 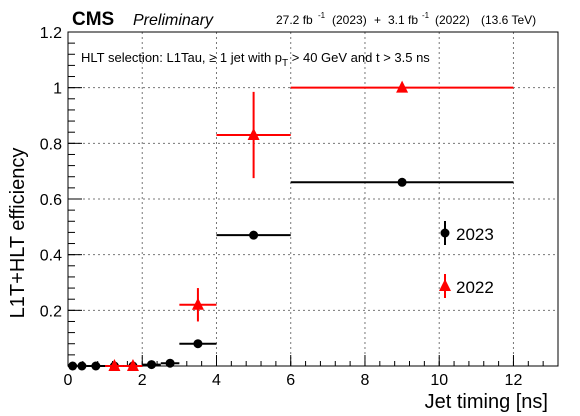 What do you see at coordinates (181, 57) in the screenshot?
I see `selection-prefix: HLT selection: L1Tau, ≥ 1 jet with p` at bounding box center [181, 57].